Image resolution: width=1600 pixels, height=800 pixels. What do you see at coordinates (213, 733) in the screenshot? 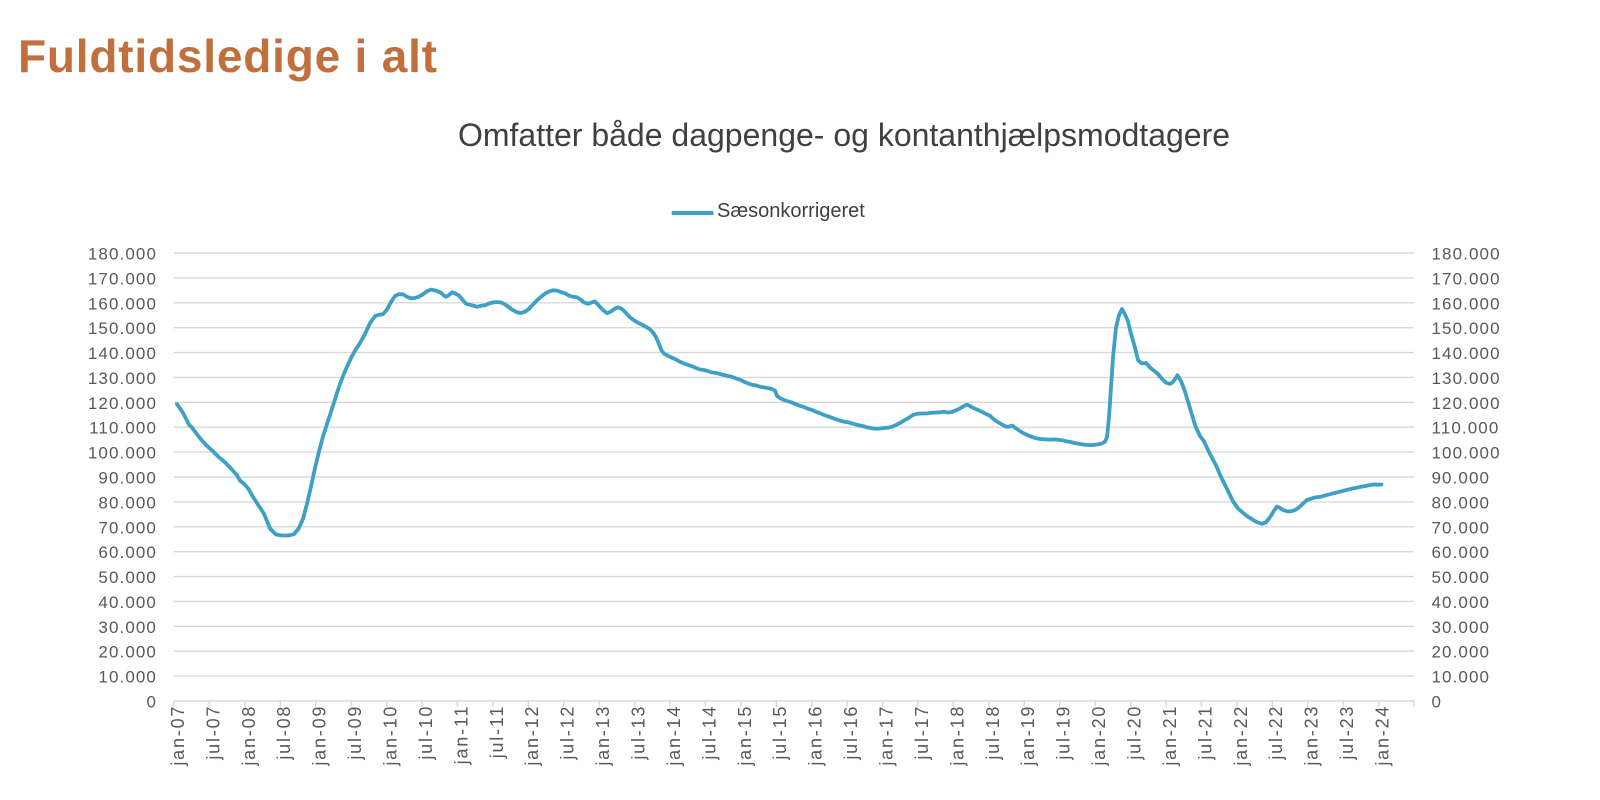
I see `svg-text: jul-07` at bounding box center [213, 733].